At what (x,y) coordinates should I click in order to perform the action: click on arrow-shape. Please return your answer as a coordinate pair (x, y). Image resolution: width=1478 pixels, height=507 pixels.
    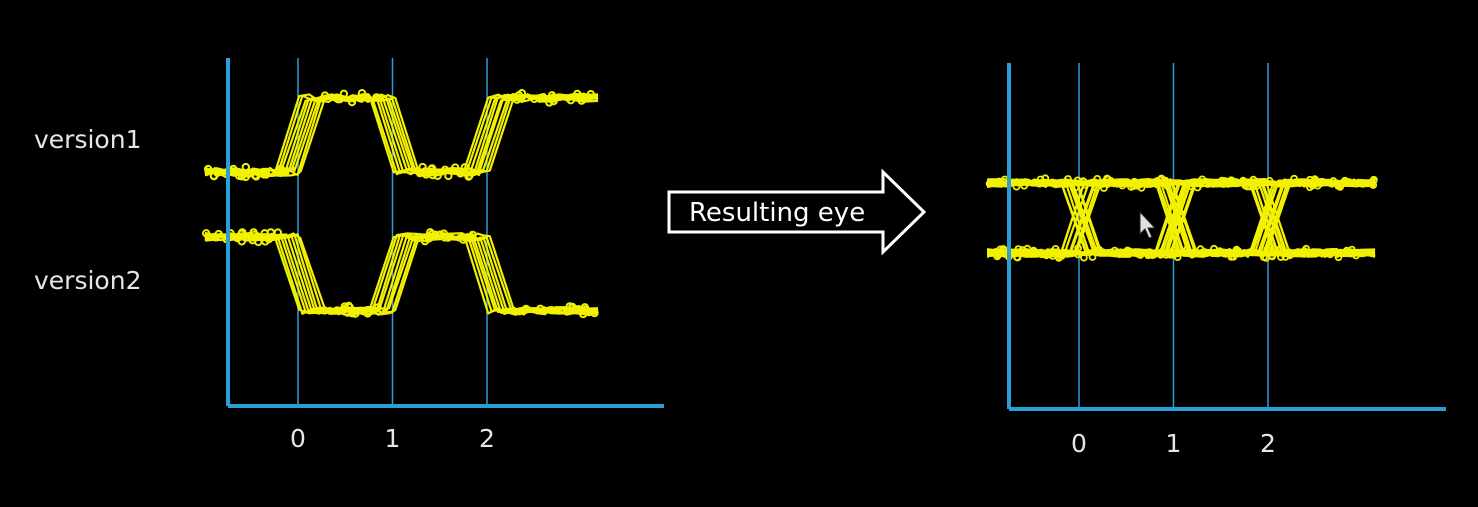
    Looking at the image, I should click on (797, 212).